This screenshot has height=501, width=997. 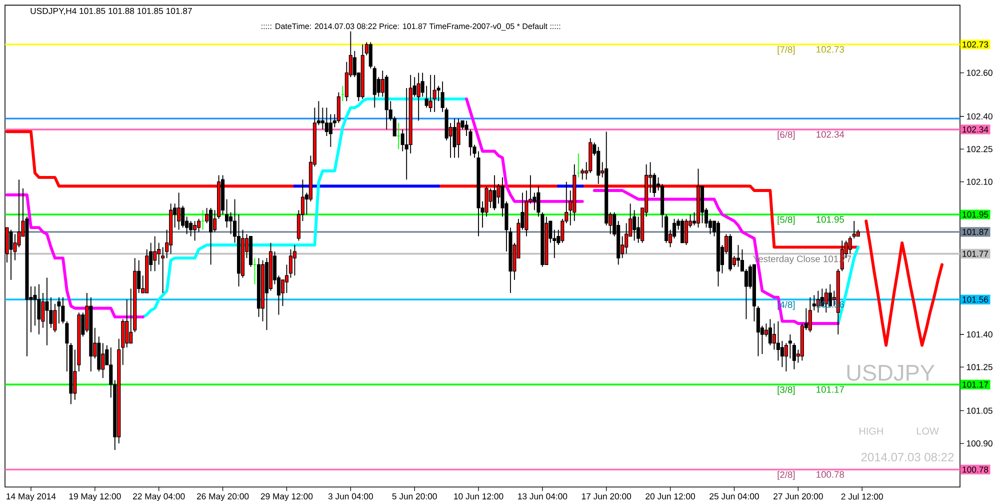 I want to click on chart-title: USDJPY,H4 101.85 101.88 101.85 101.87, so click(x=111, y=12).